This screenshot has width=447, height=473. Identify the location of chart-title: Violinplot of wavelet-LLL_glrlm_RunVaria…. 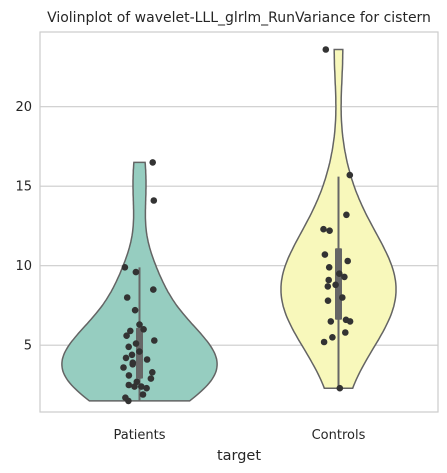
(239, 18).